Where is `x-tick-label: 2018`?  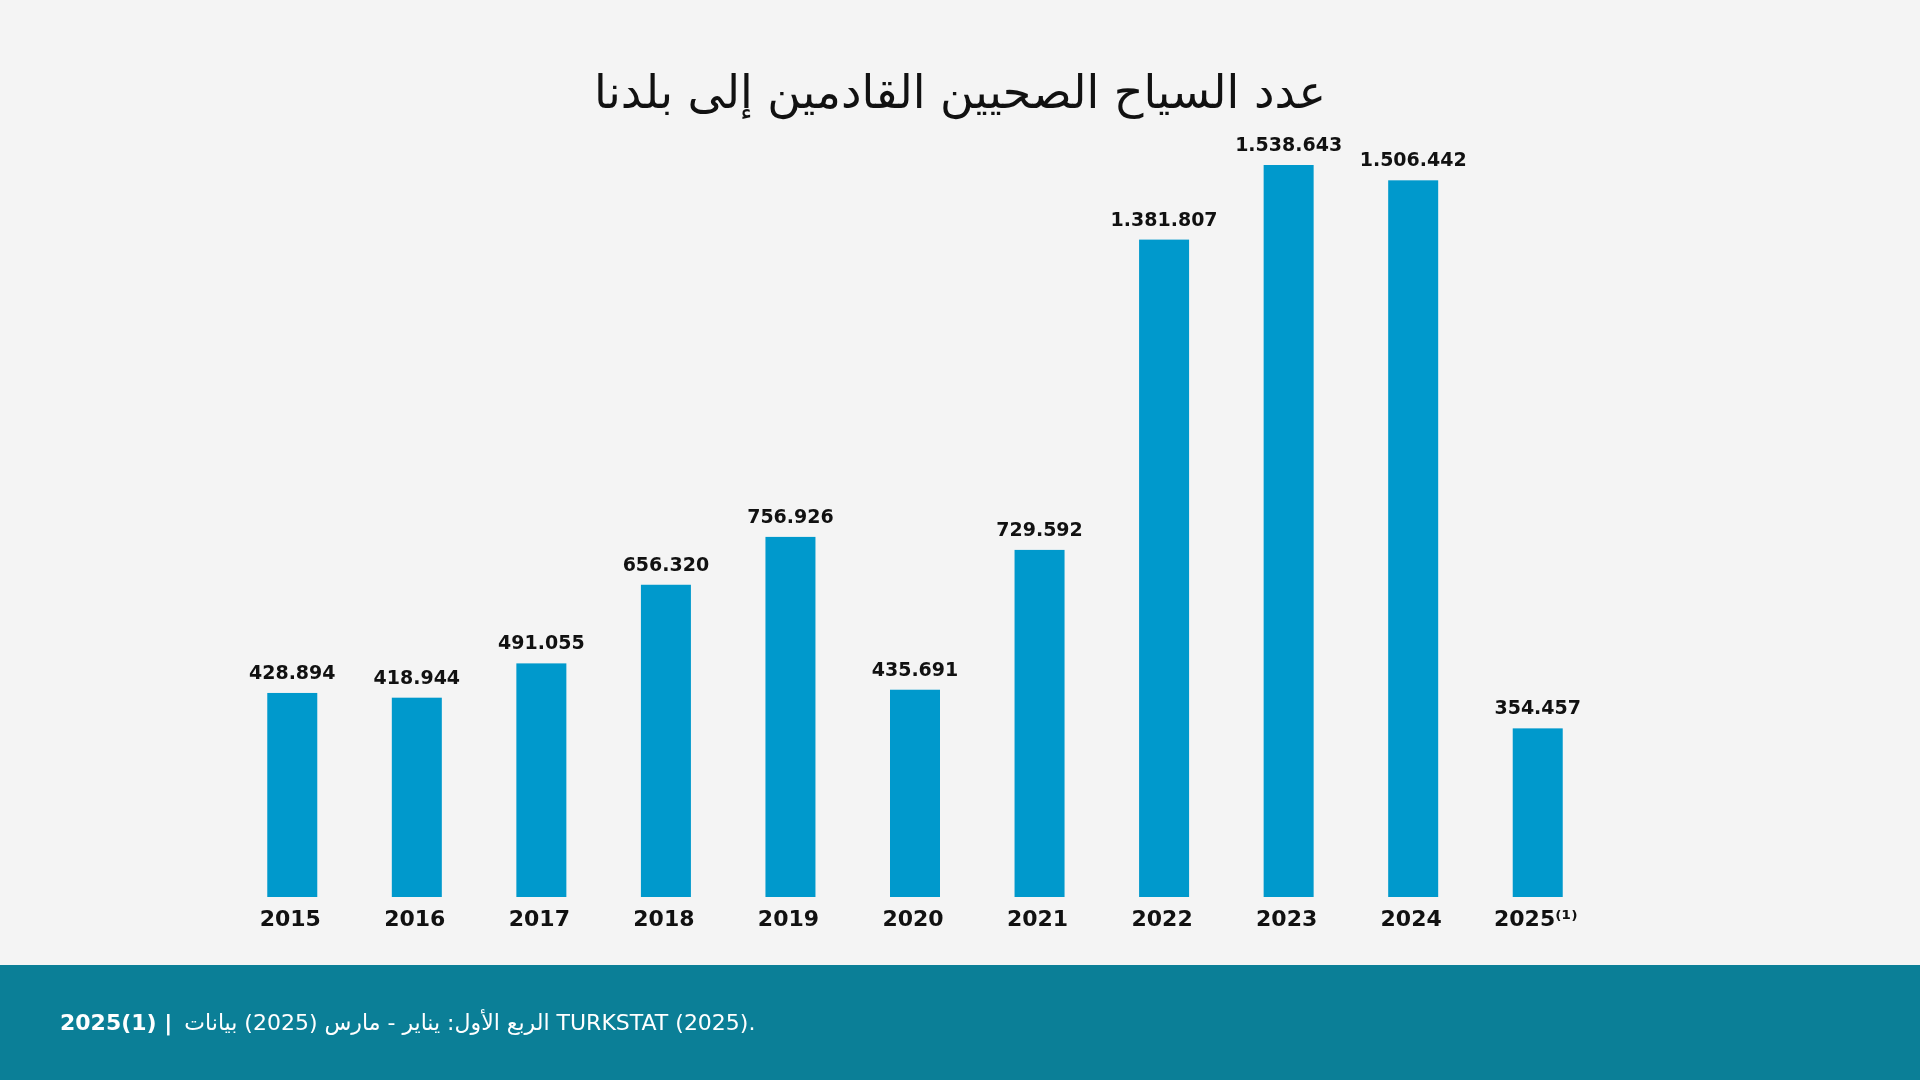 x-tick-label: 2018 is located at coordinates (664, 918).